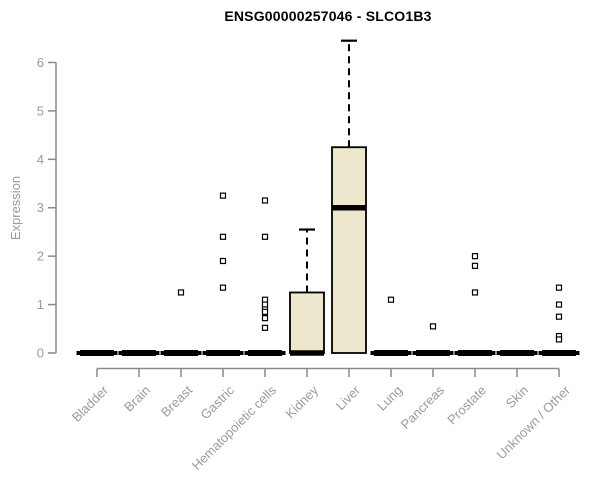 The image size is (600, 500). What do you see at coordinates (423, 407) in the screenshot?
I see `x-tick-label: Pancreas` at bounding box center [423, 407].